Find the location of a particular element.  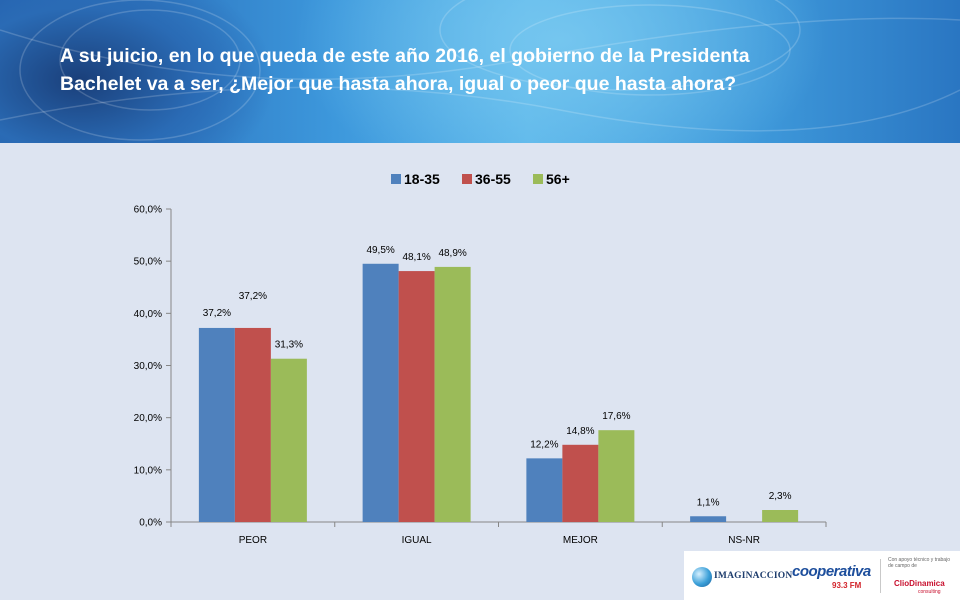

data-label: 17,6% is located at coordinates (616, 416).